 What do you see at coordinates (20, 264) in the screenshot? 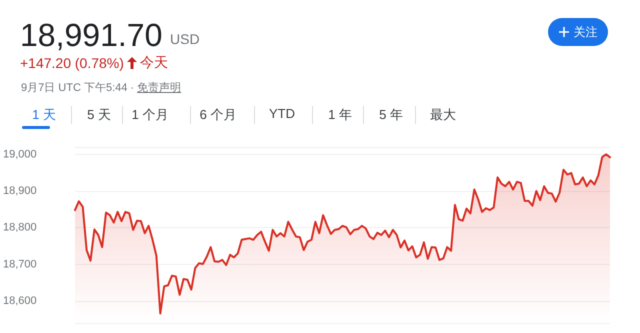
I see `y-tick-label: 18,700` at bounding box center [20, 264].